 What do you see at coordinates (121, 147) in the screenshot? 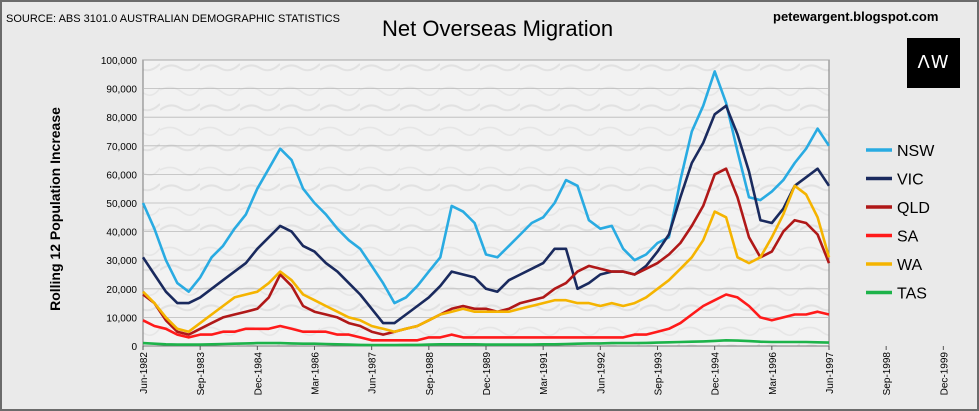
I see `y-tick-label: 70,000` at bounding box center [121, 147].